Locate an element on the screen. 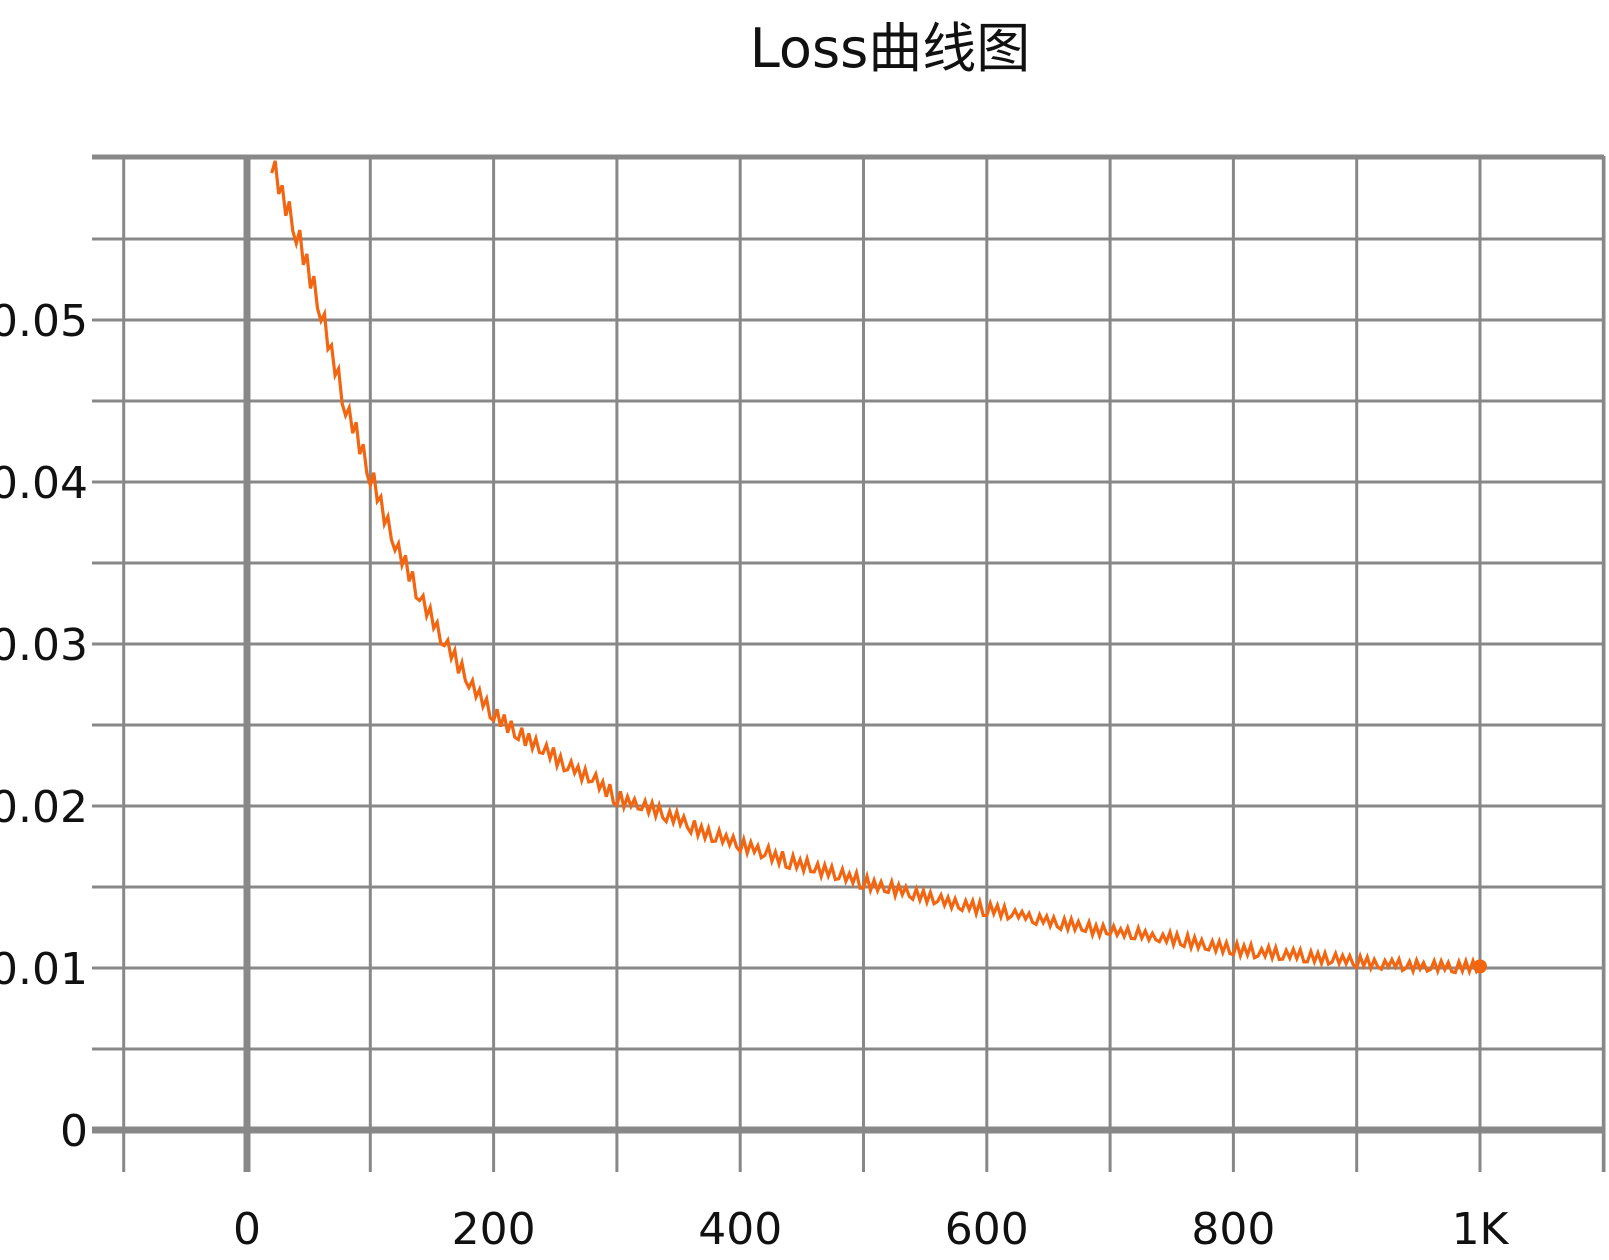 The width and height of the screenshot is (1609, 1260). series-end-point is located at coordinates (1480, 966).